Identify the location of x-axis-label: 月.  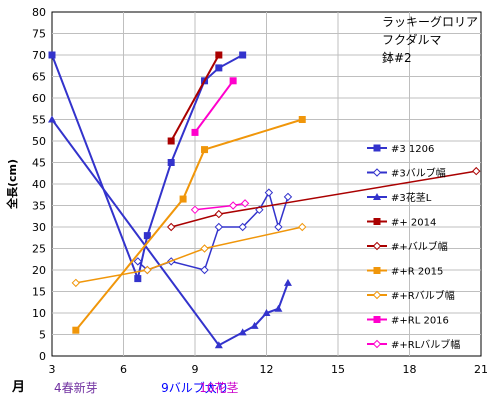
(18, 387).